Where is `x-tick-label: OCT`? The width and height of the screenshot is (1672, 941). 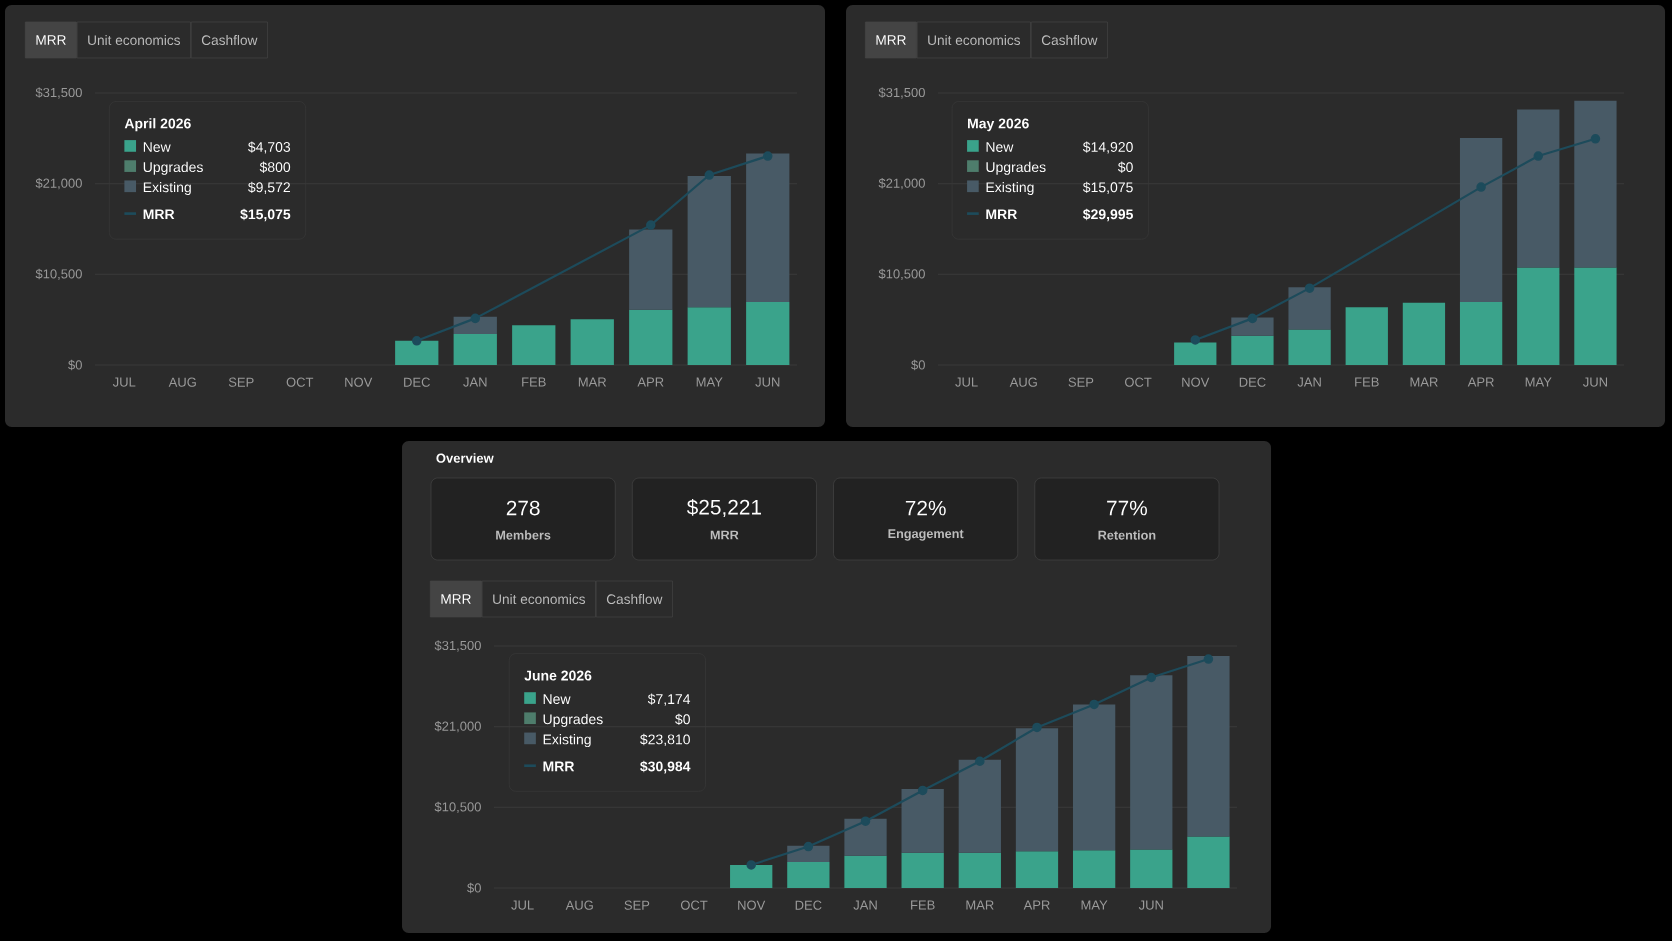 x-tick-label: OCT is located at coordinates (694, 905).